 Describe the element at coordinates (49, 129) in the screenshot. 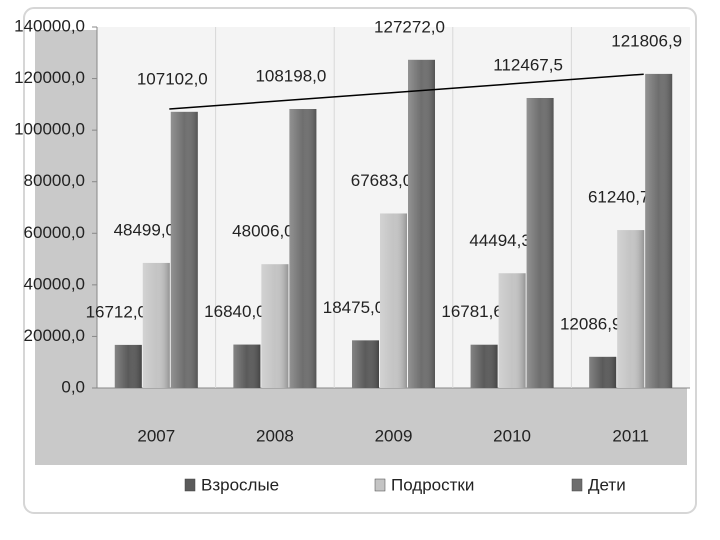

I see `y-tick-label: 100000,0` at that location.